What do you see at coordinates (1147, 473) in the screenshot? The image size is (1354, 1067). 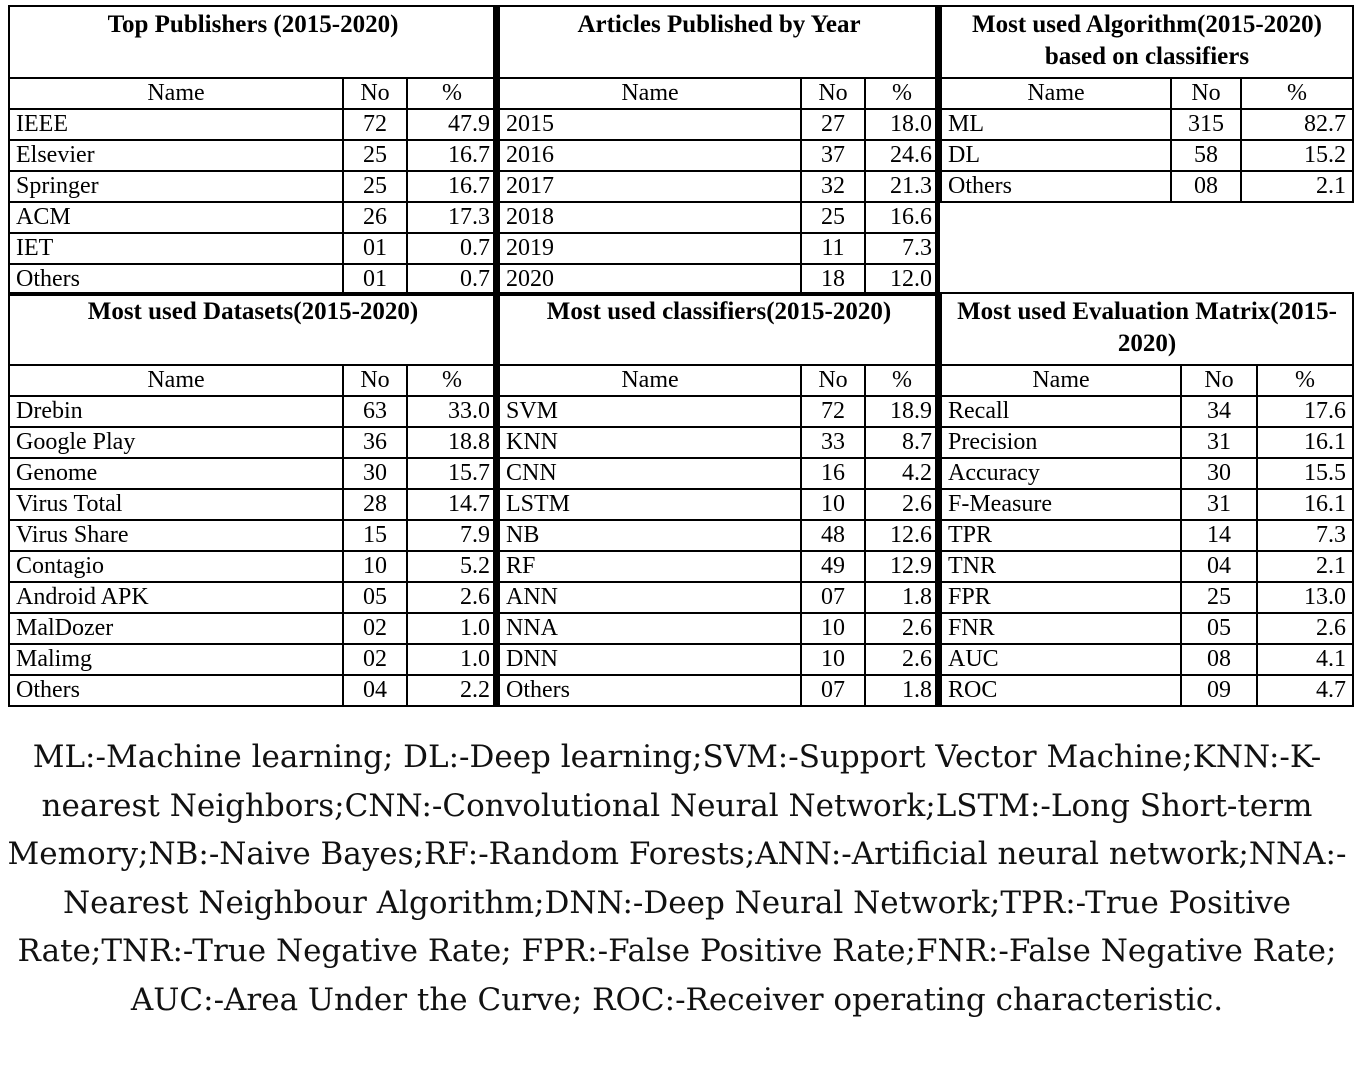 I see `table-row: Accuracy 30 15.5` at bounding box center [1147, 473].